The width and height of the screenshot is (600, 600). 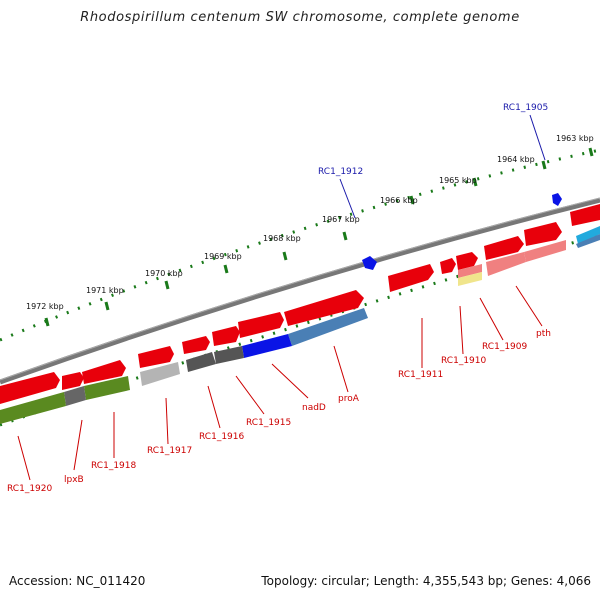 What do you see at coordinates (221, 437) in the screenshot?
I see `label-RC1_1916: RC1_1916` at bounding box center [221, 437].